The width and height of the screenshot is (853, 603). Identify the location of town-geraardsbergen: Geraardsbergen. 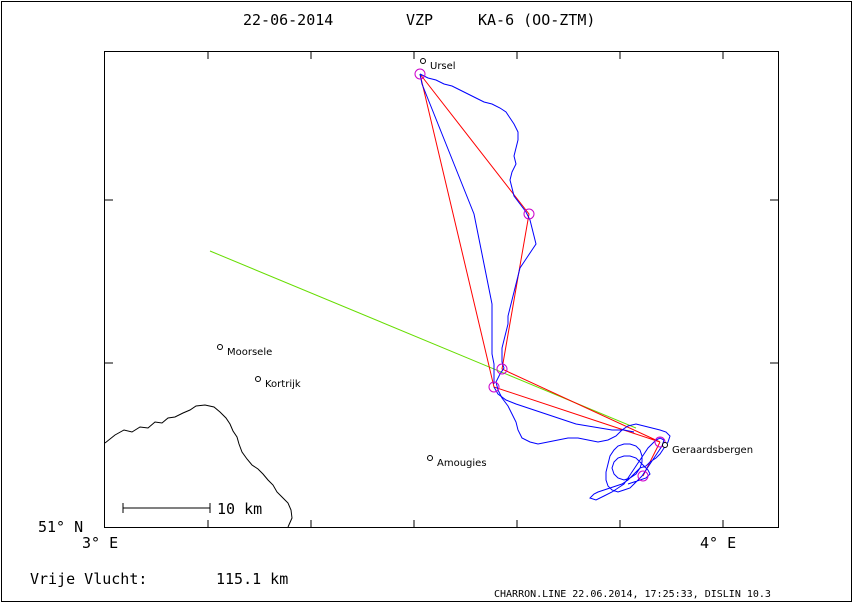
(707, 449).